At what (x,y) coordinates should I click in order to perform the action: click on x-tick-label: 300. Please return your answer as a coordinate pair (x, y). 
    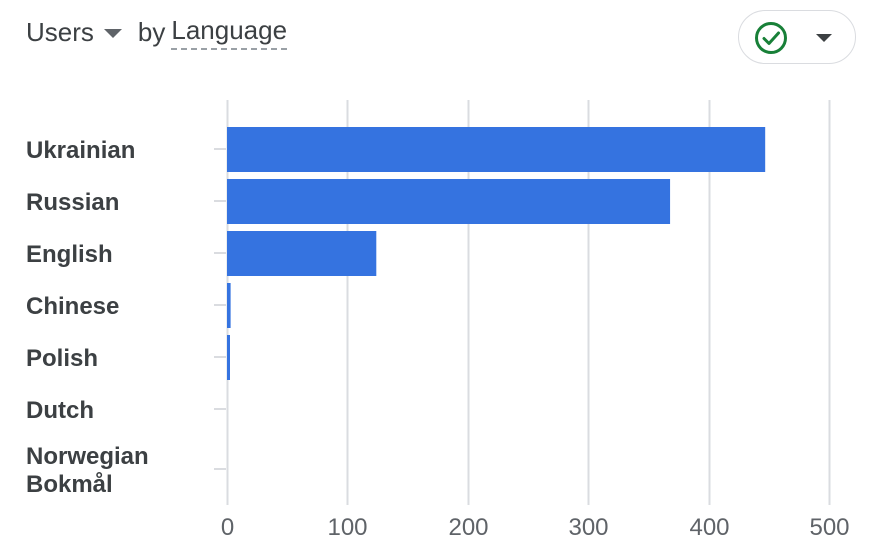
    Looking at the image, I should click on (588, 527).